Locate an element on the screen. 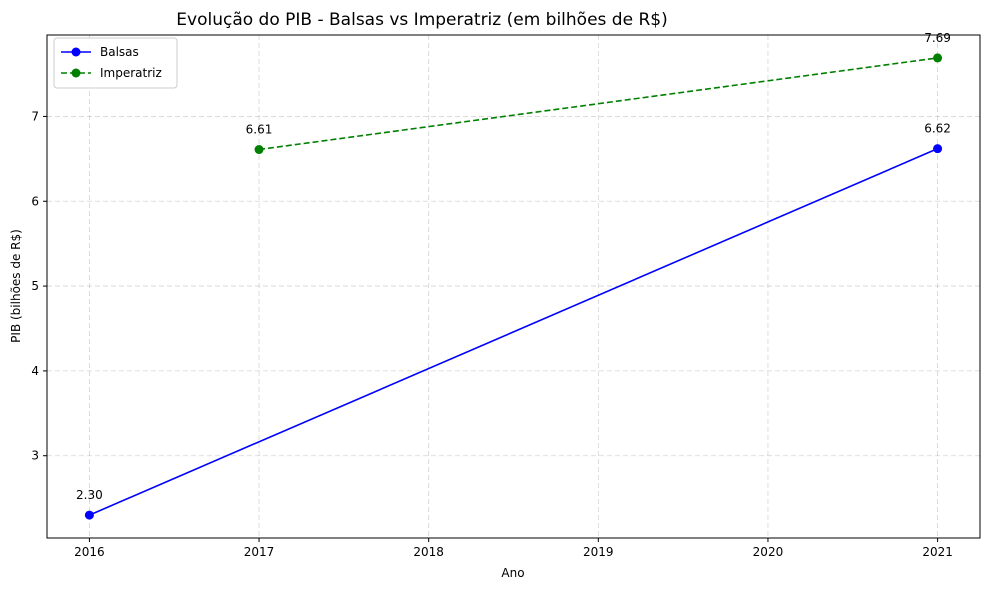 This screenshot has width=989, height=590. series-line-imperatriz is located at coordinates (598, 104).